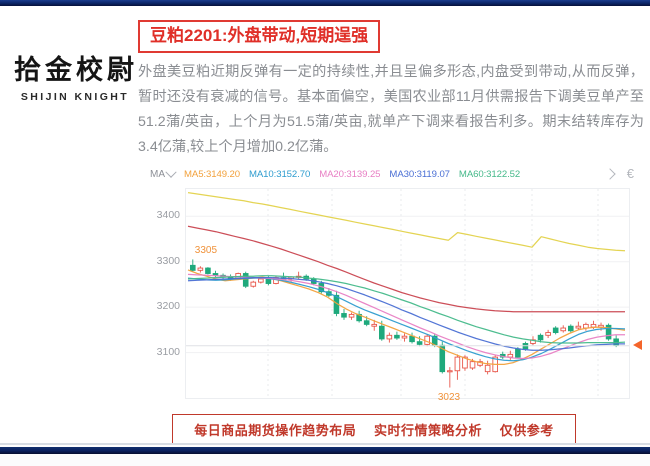  Describe the element at coordinates (168, 351) in the screenshot. I see `y-axis-tick: 3100` at that location.